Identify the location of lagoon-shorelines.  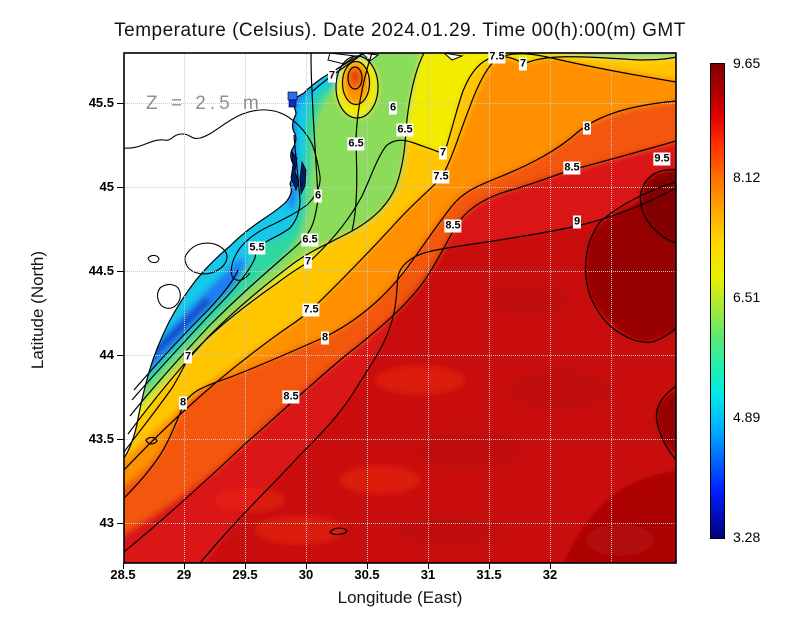
(222, 209).